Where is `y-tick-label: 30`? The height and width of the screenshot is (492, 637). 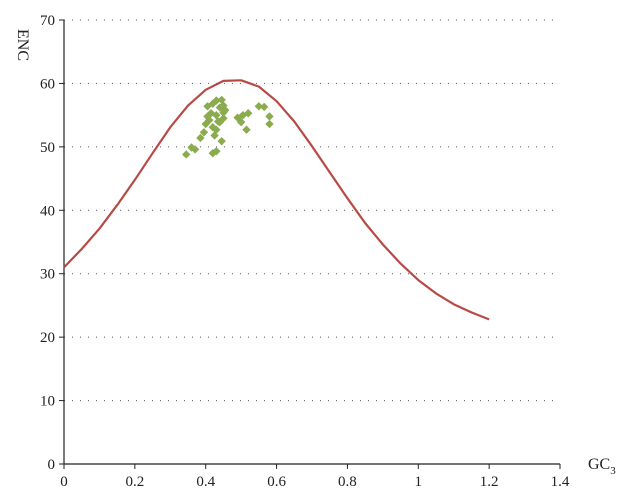
y-tick-label: 30 is located at coordinates (47, 275).